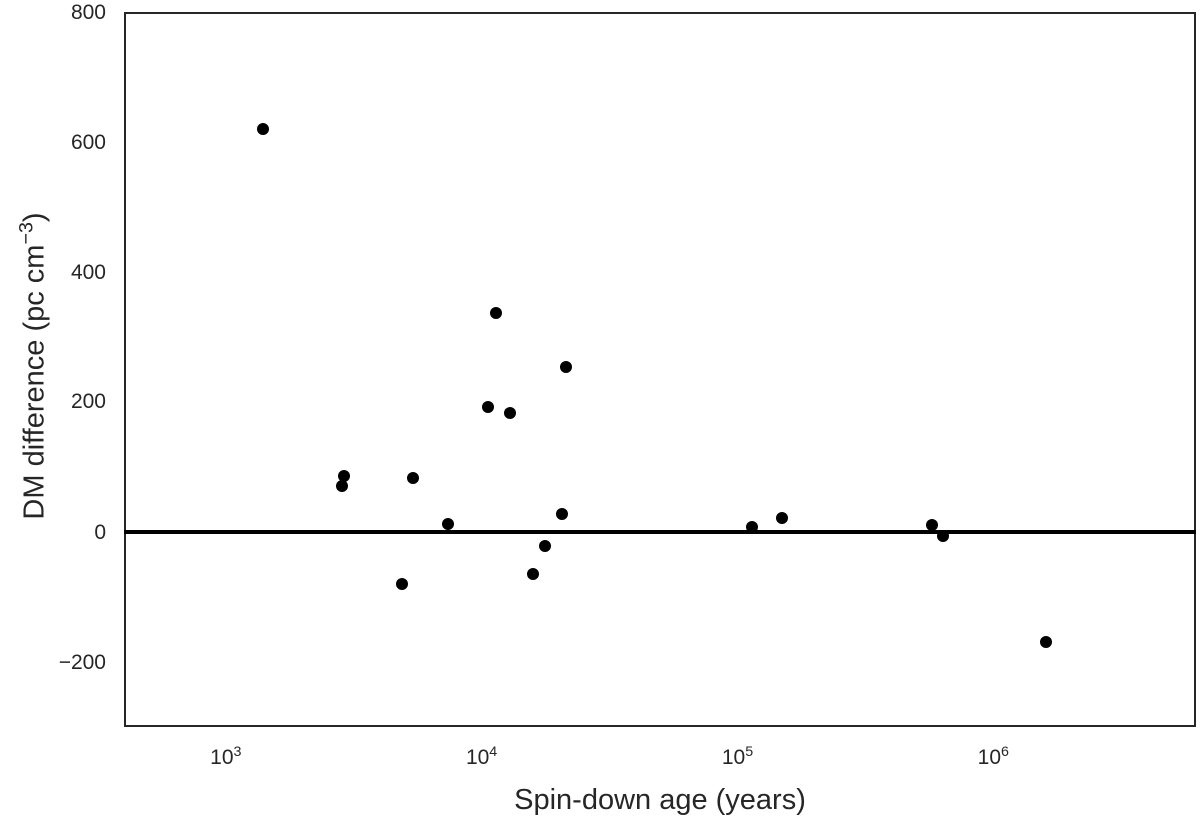 This screenshot has height=832, width=1200. I want to click on y-tick-label: −200, so click(82, 662).